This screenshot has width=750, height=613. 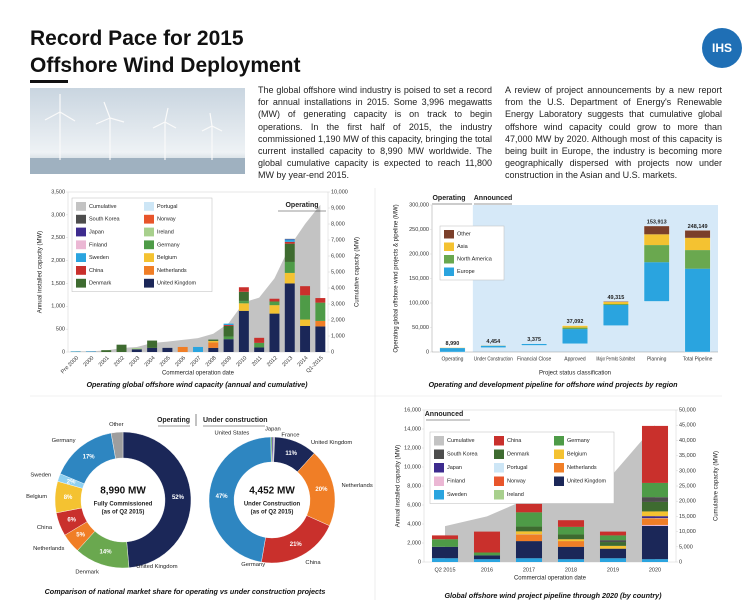 I want to click on x-tick-label: Approved, so click(x=575, y=359).